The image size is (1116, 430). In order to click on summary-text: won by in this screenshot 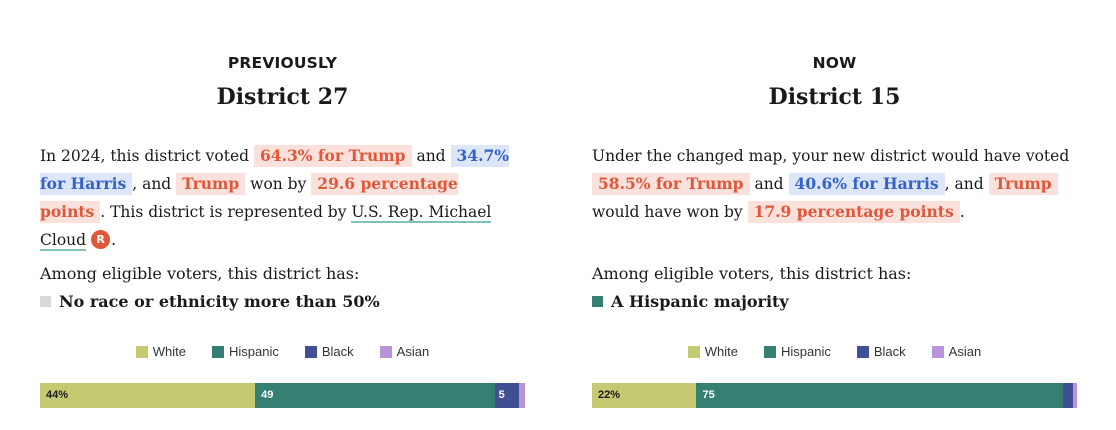, I will do `click(278, 184)`.